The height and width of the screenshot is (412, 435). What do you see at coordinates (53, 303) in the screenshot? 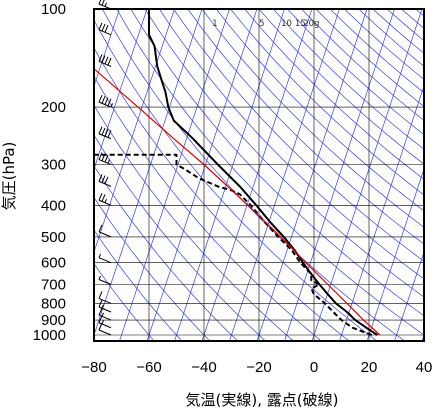
I see `y-tick-label: 800` at bounding box center [53, 303].